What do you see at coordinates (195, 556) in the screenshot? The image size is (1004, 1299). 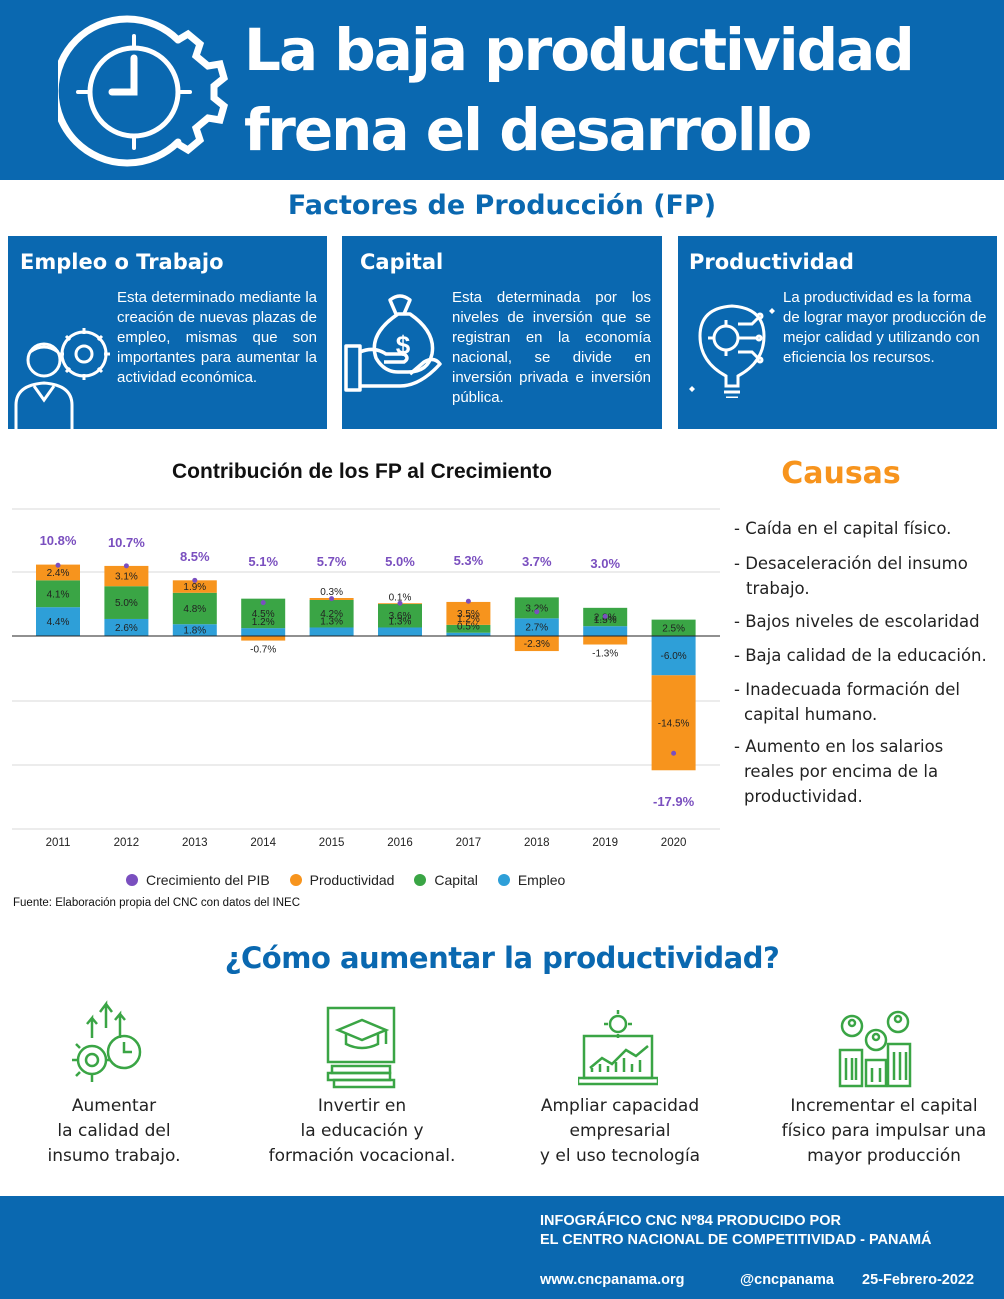 I see `pib-growth-label-2013: 8.5%` at bounding box center [195, 556].